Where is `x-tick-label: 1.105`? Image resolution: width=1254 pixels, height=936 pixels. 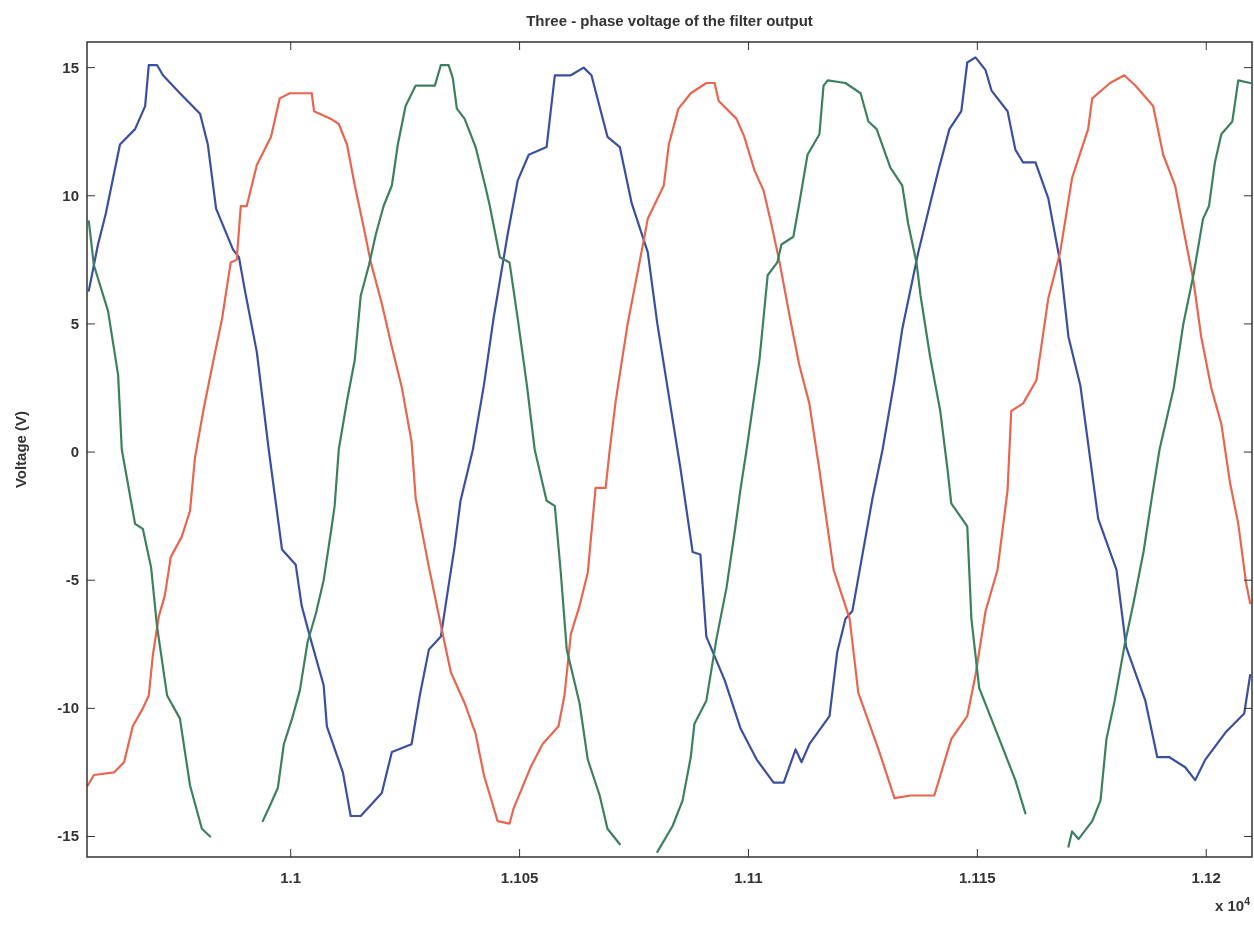 x-tick-label: 1.105 is located at coordinates (519, 877).